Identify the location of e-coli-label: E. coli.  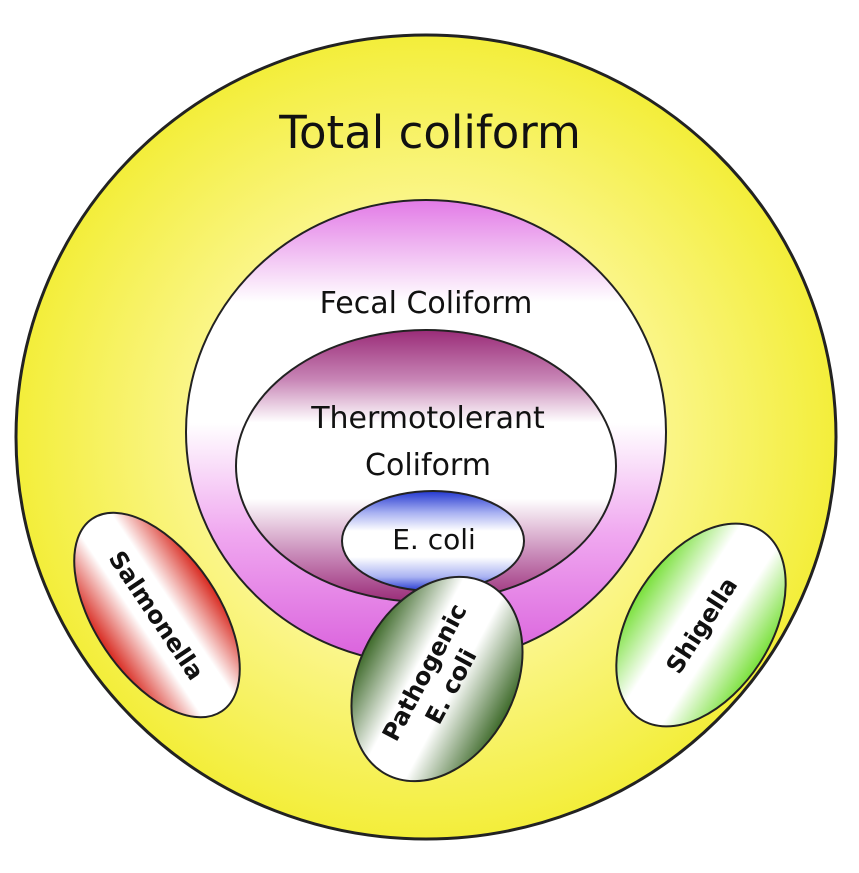
(434, 539).